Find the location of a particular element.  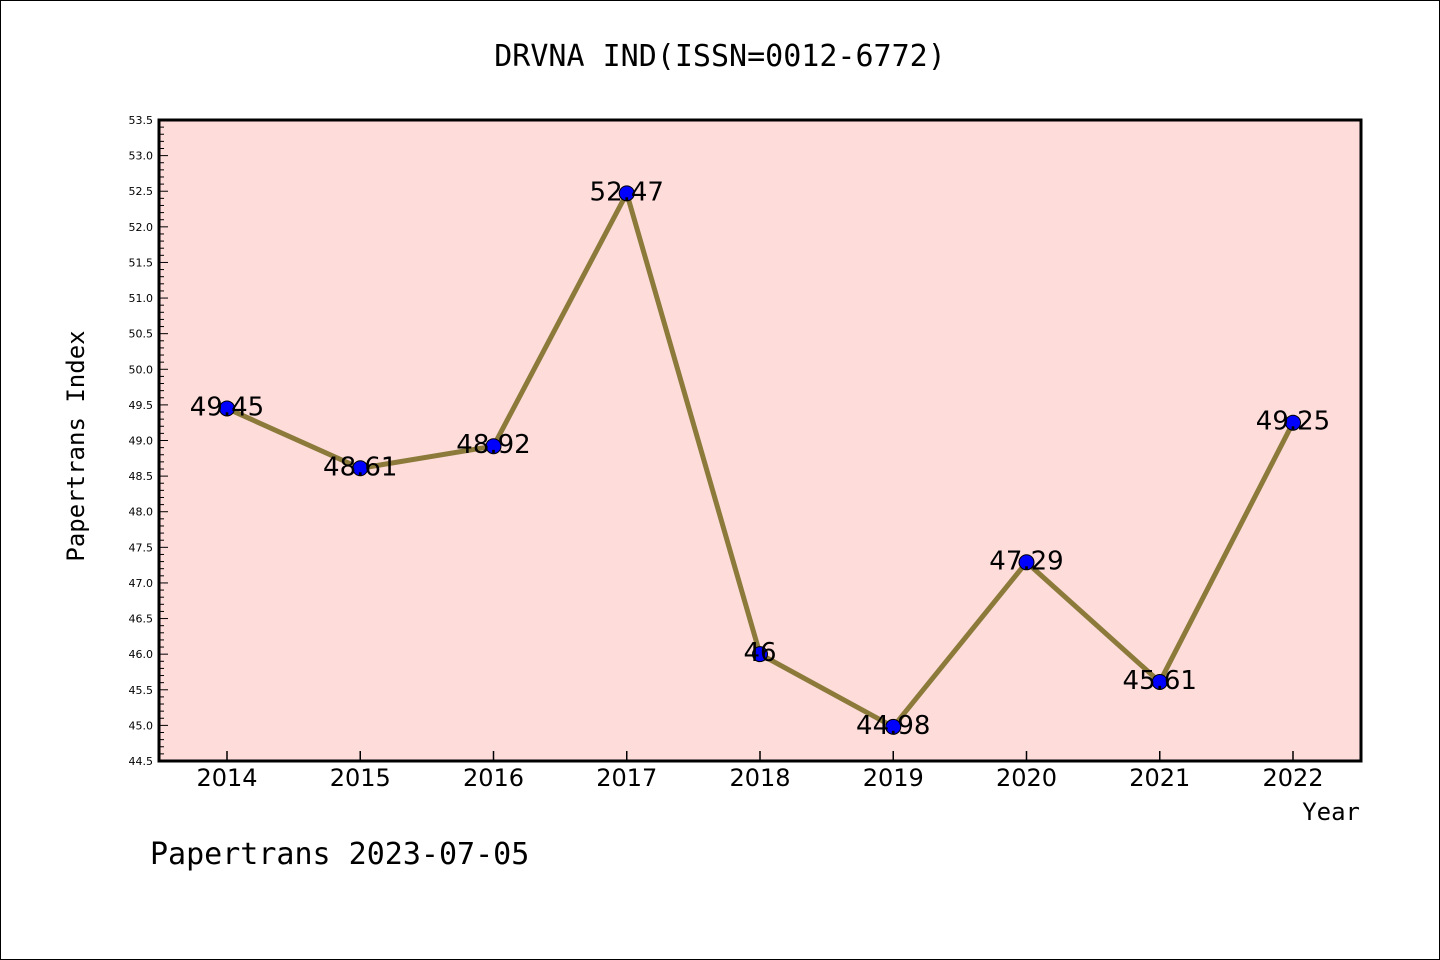

y-tick-label: 50.0 is located at coordinates (141, 369).